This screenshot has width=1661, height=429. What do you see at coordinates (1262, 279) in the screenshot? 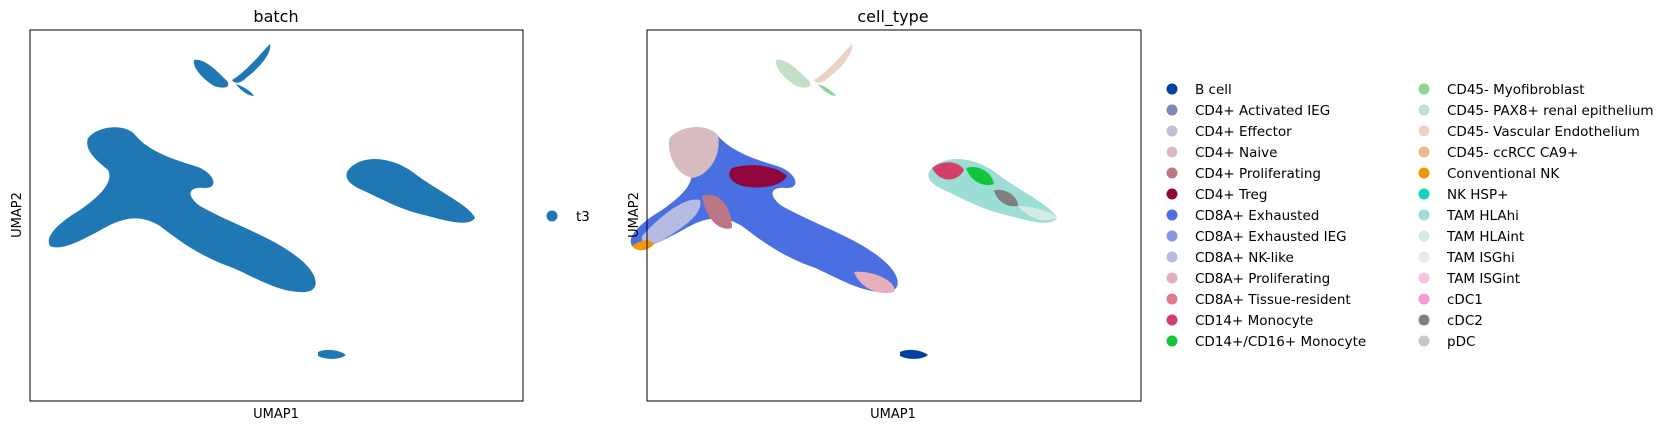
I see `legend-label: CD8A+ Proliferating` at bounding box center [1262, 279].